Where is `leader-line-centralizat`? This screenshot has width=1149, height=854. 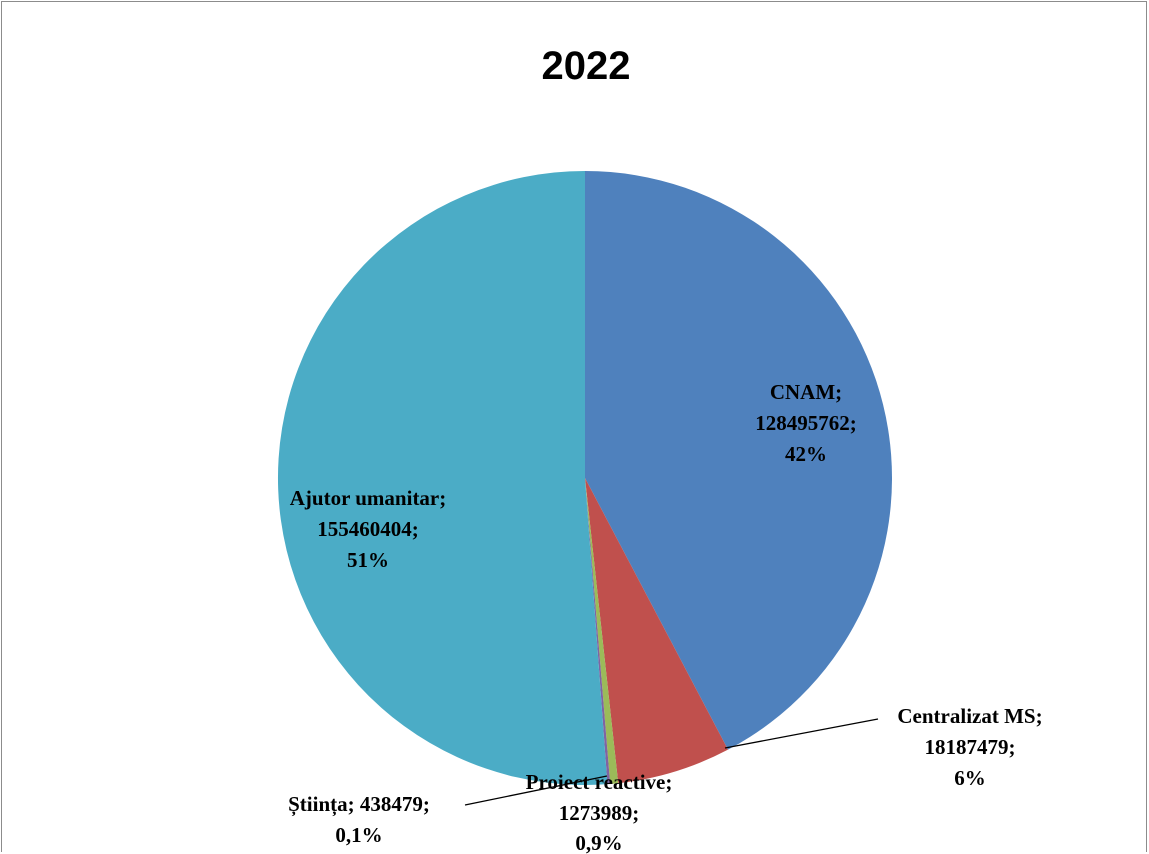 leader-line-centralizat is located at coordinates (801, 733).